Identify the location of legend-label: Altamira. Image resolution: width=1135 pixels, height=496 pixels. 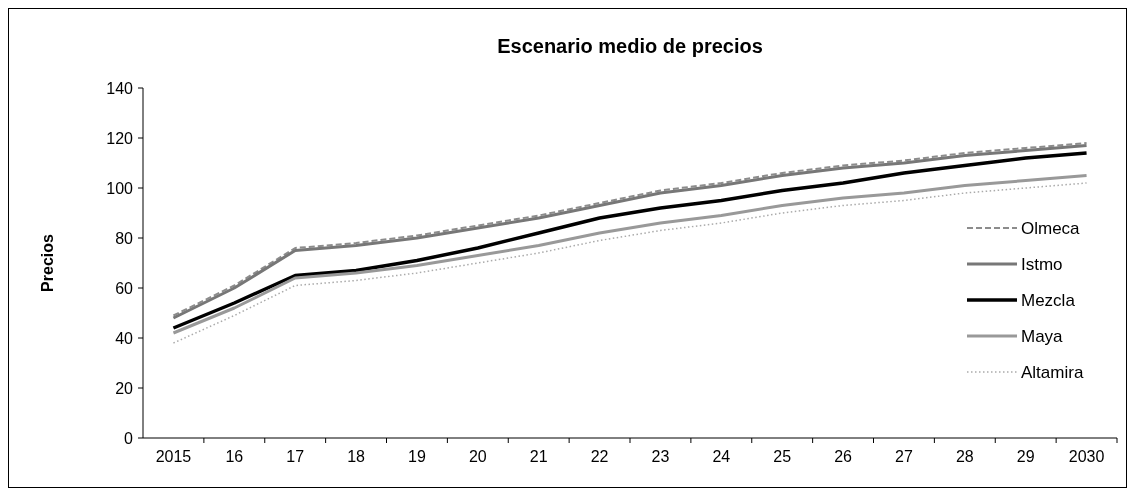
(1052, 372).